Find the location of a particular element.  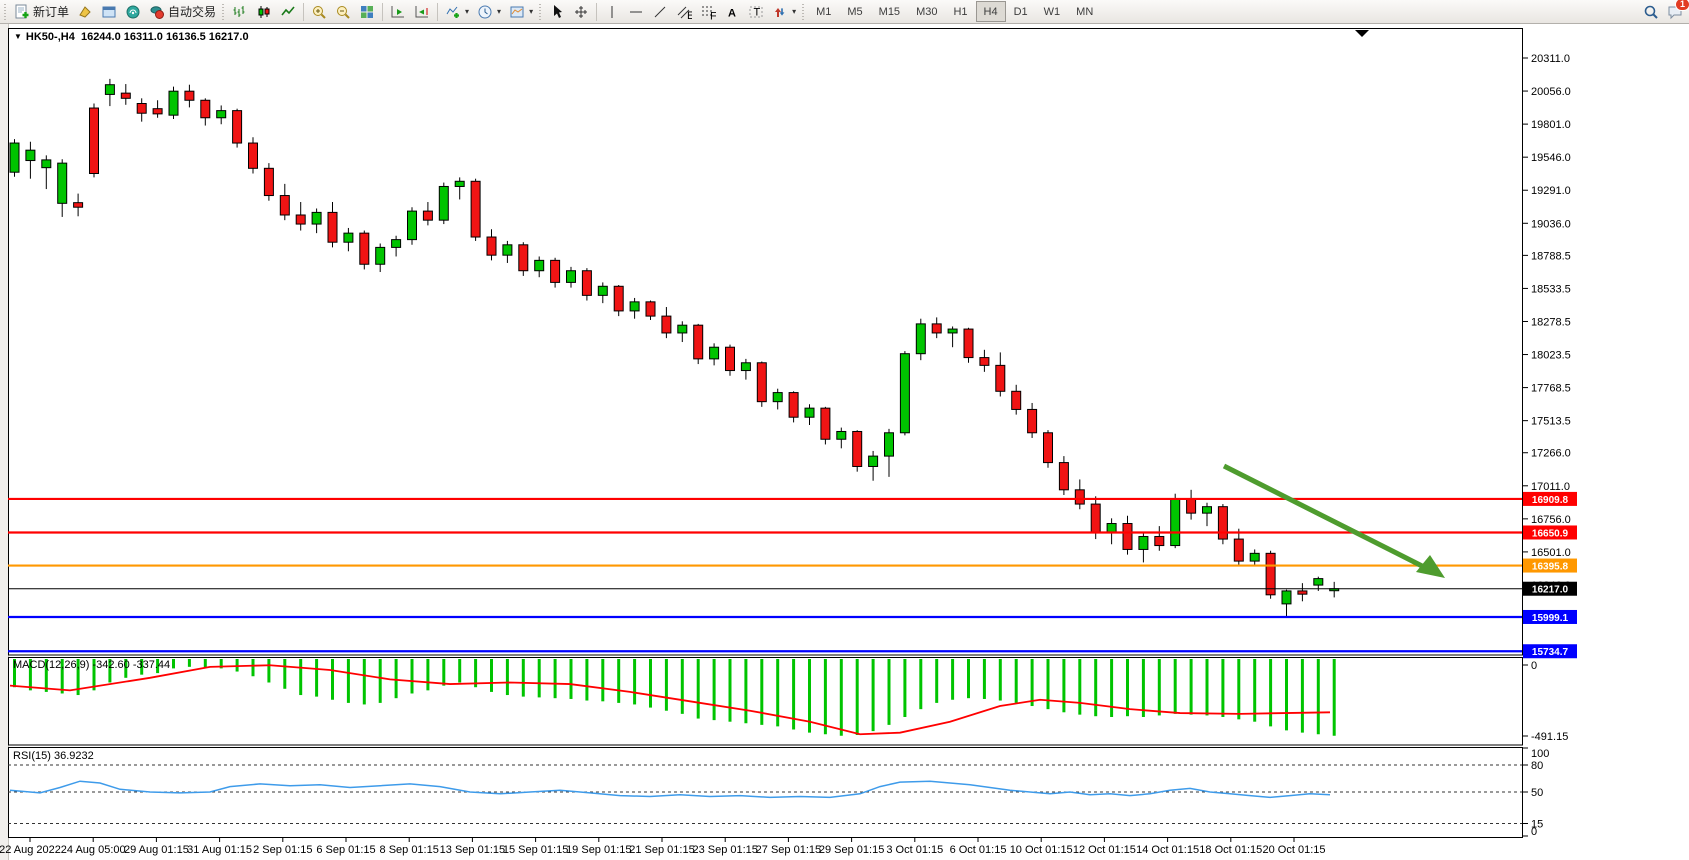

timeframe-h1-button: H1 is located at coordinates (960, 11).